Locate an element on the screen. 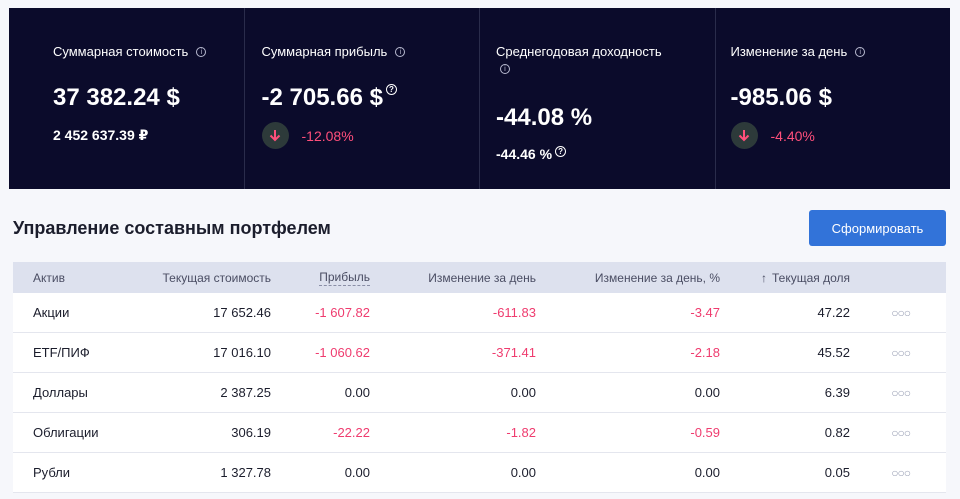 This screenshot has width=960, height=499. form-portfolio-button: Сформировать is located at coordinates (877, 228).